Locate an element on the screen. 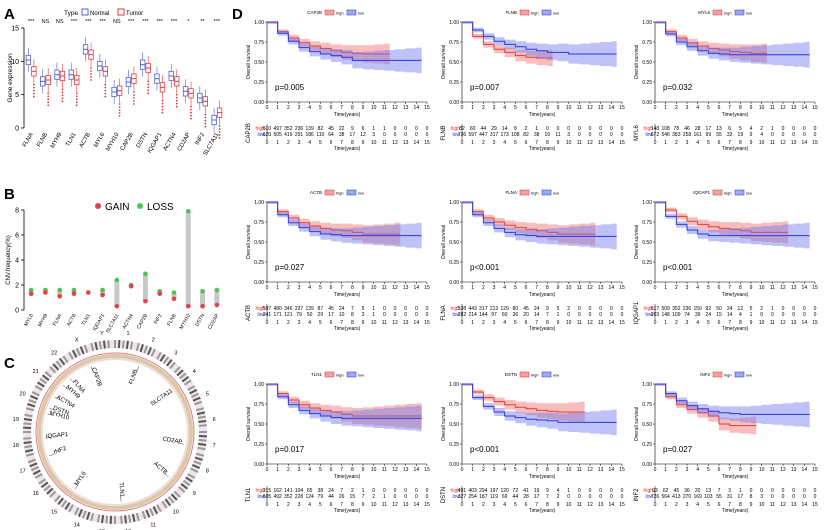 This screenshot has height=530, width=824. risk-count-low: 317 is located at coordinates (494, 135).